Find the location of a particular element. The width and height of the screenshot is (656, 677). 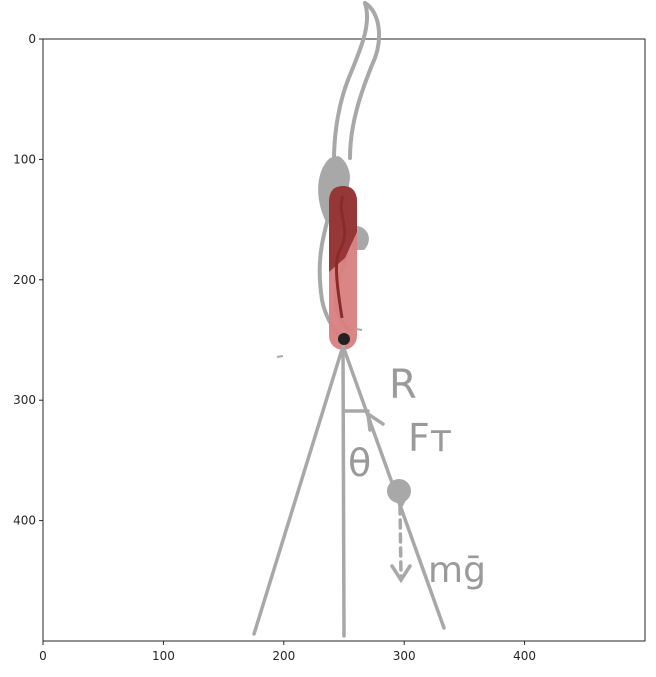

stray-mark-right is located at coordinates (359, 329).